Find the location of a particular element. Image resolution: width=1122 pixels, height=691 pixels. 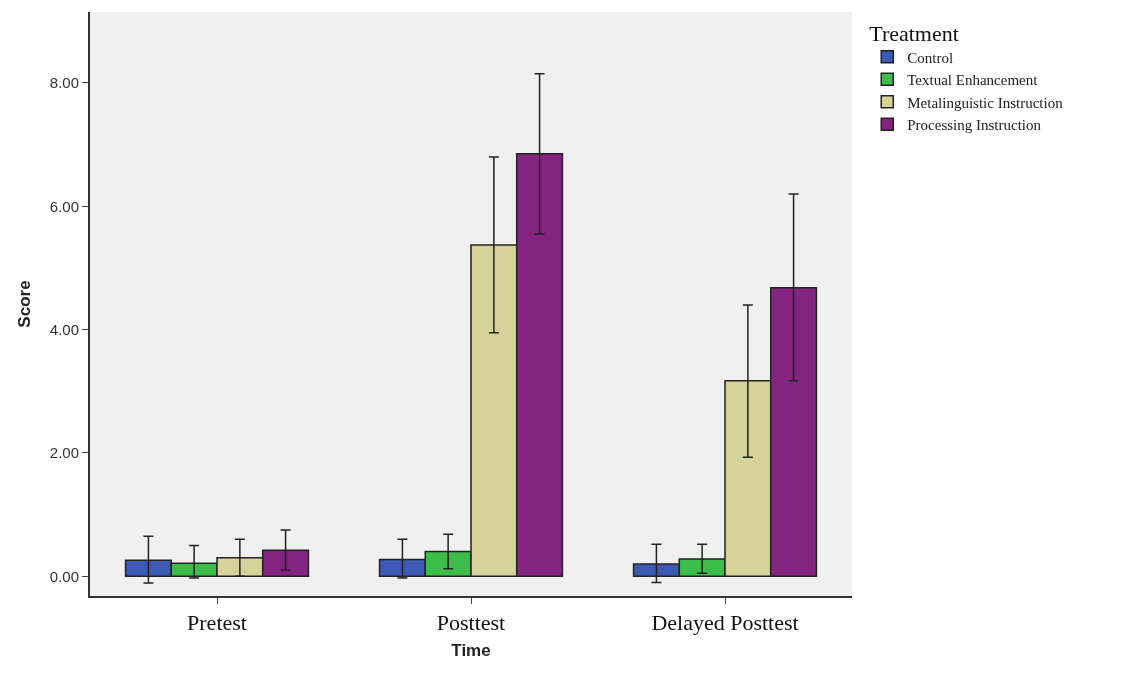

y-axis-title: Score is located at coordinates (24, 304).